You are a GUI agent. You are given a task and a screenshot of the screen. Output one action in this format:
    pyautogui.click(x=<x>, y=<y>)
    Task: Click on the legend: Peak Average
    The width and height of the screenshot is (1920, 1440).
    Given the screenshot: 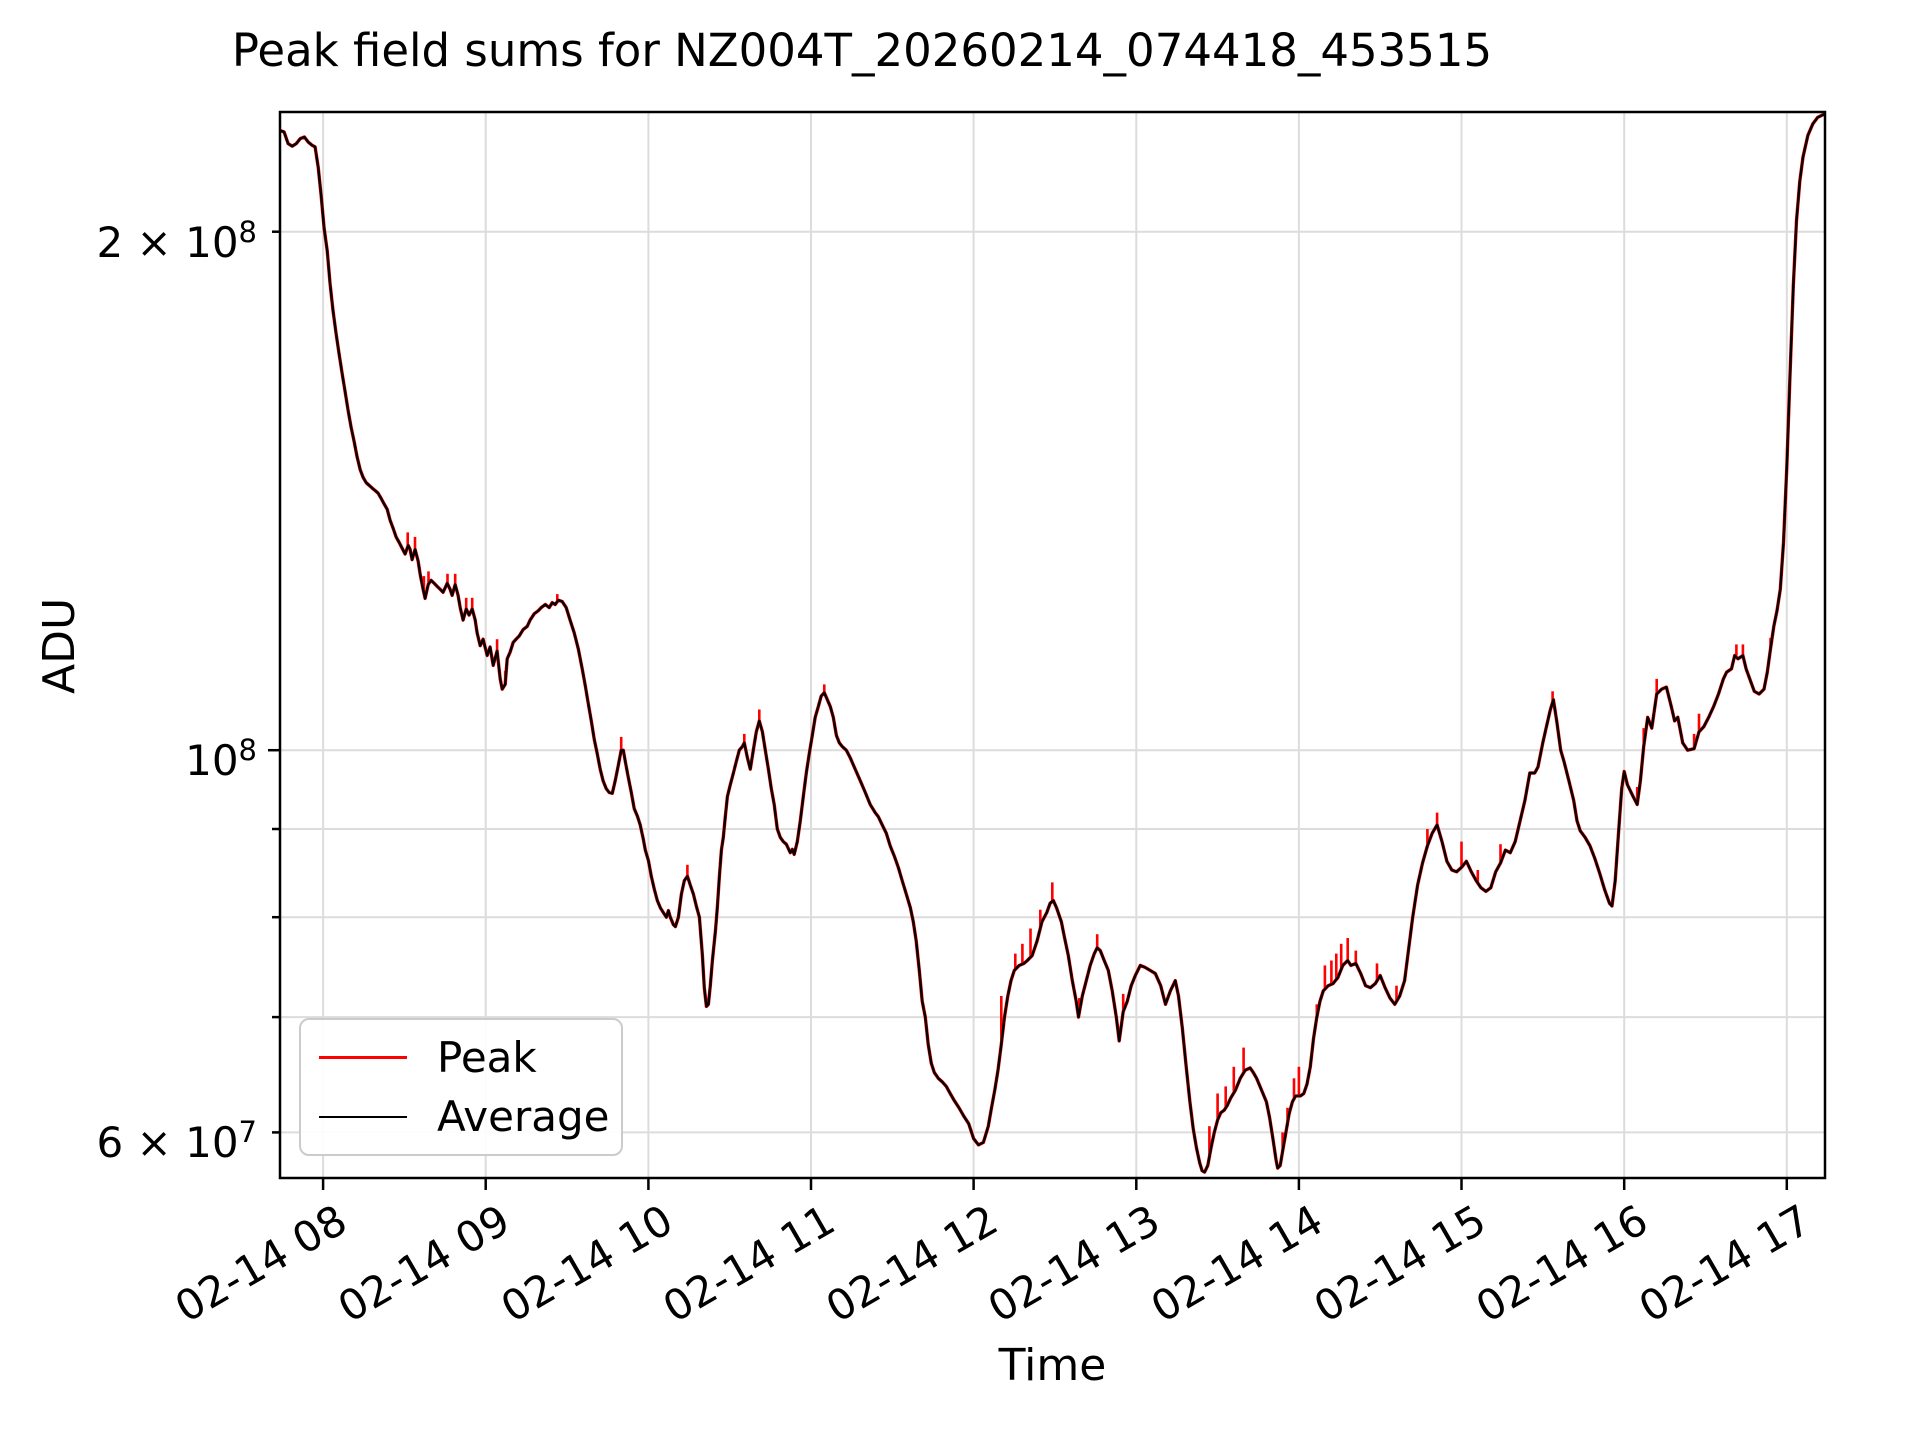 What is the action you would take?
    pyautogui.click(x=461, y=1087)
    